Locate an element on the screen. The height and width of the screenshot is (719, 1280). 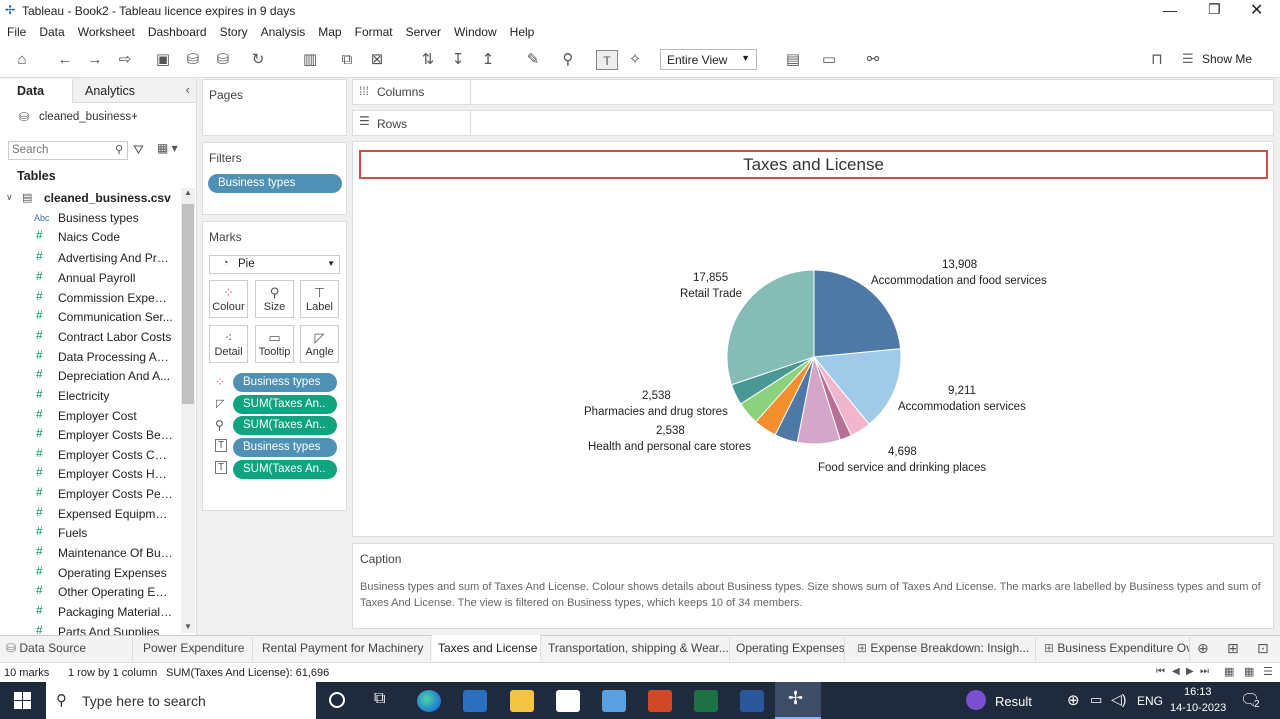
new-worksheet-icon: ⊕ is located at coordinates (1203, 648).